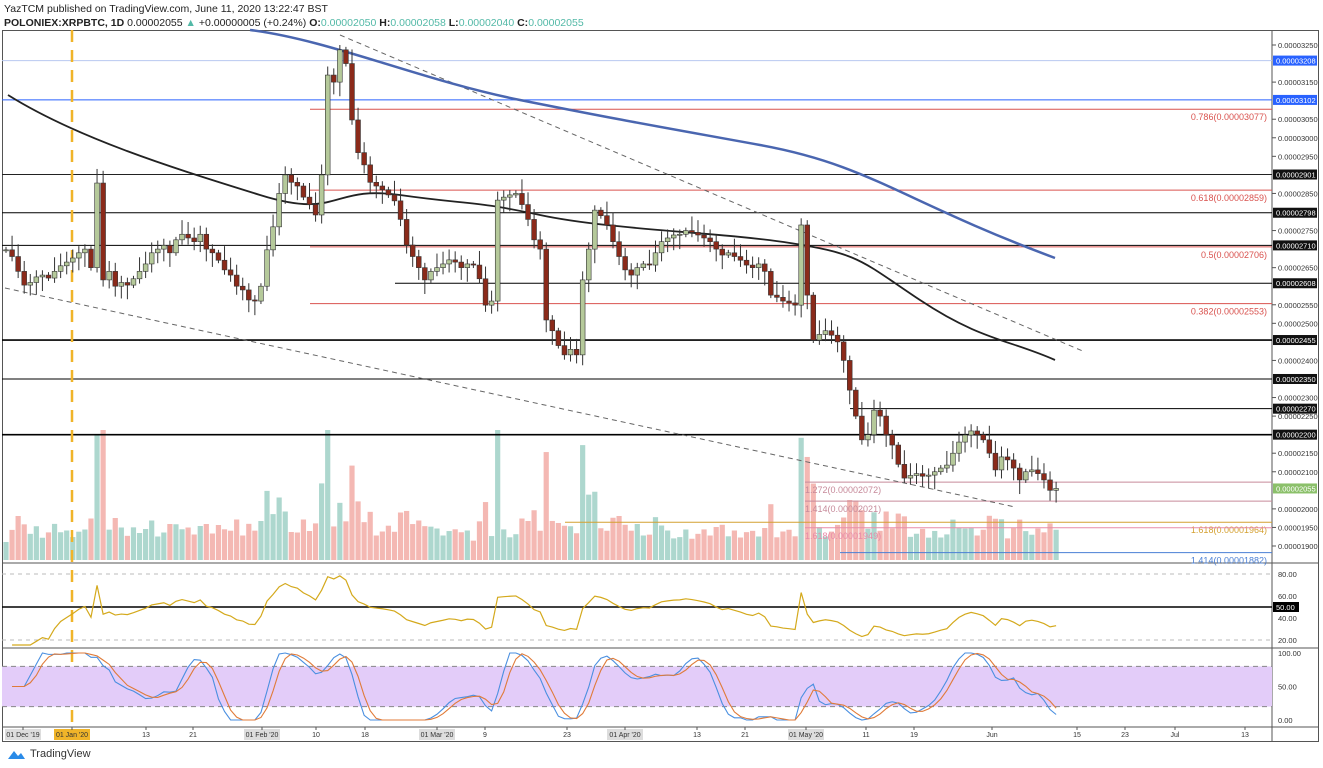 The image size is (1323, 768). What do you see at coordinates (865, 735) in the screenshot?
I see `time-tick-label: 11` at bounding box center [865, 735].